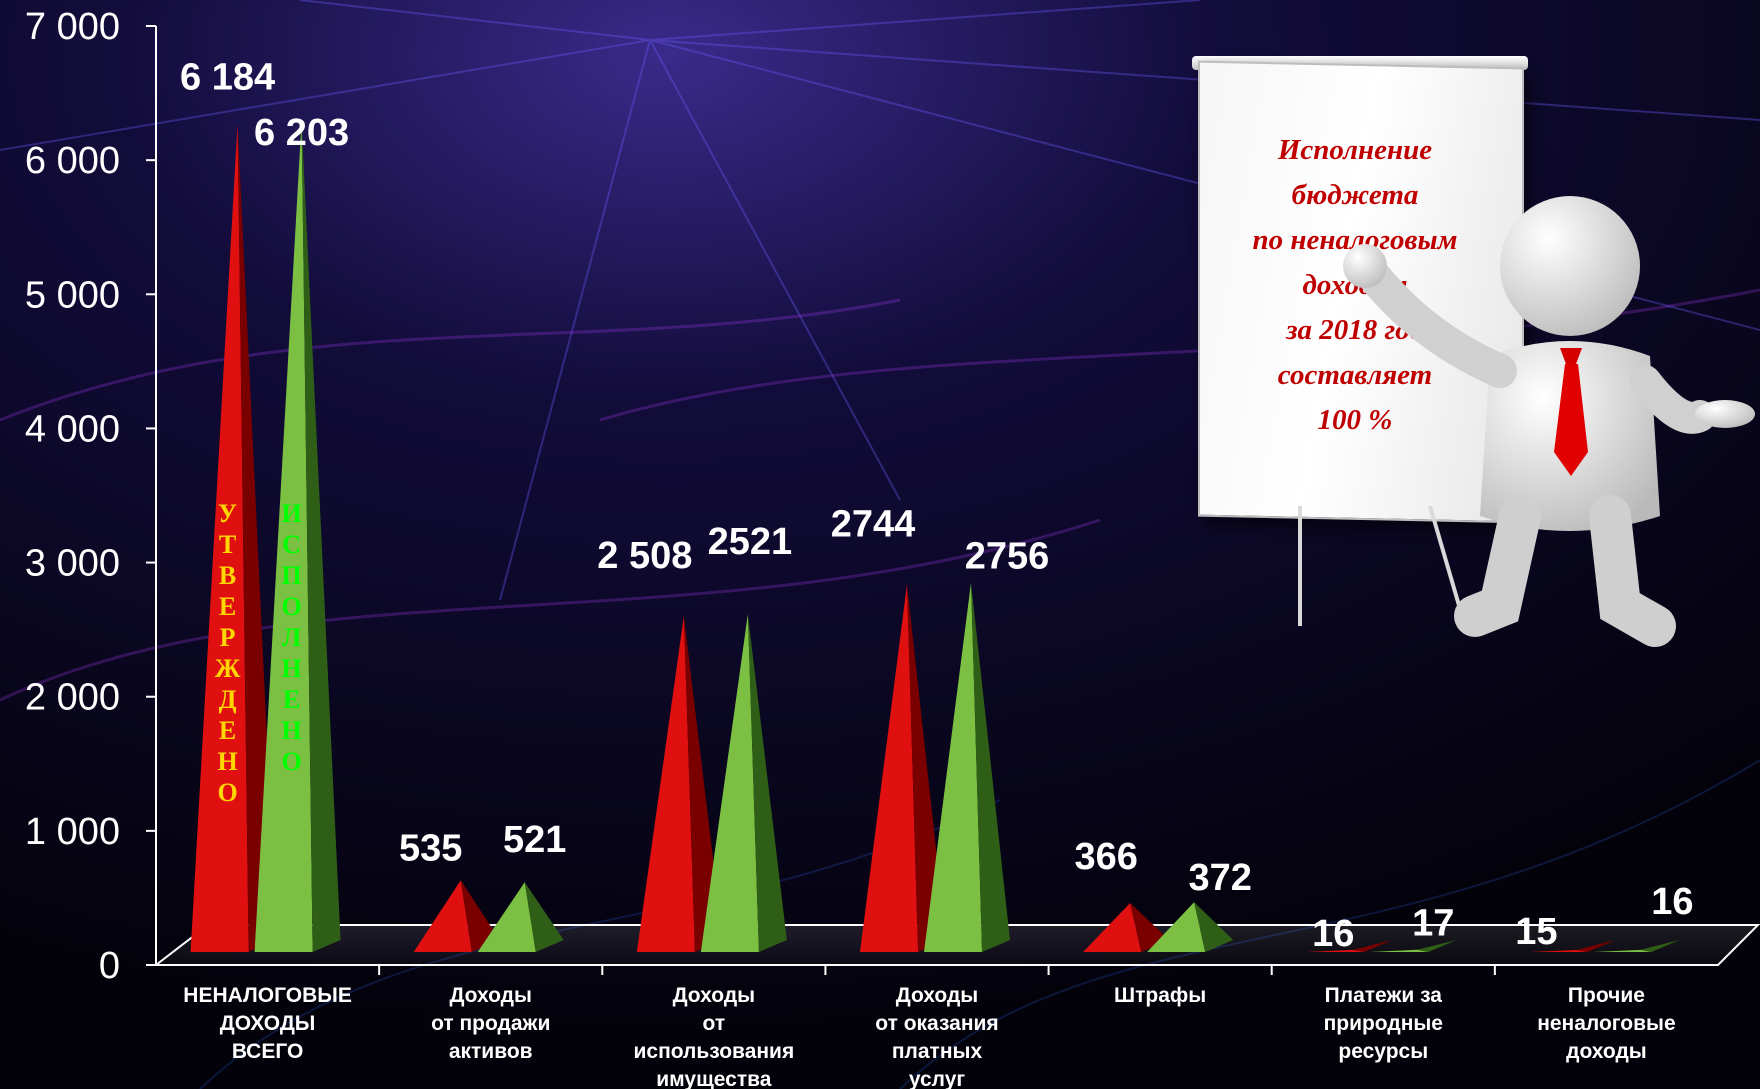  Describe the element at coordinates (72, 698) in the screenshot. I see `y-tick-label: 2 000` at that location.